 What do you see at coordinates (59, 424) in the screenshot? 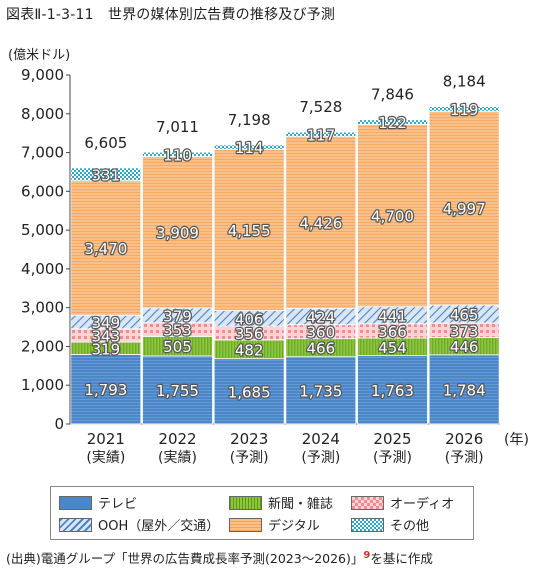
I see `y-tick-label: 0` at bounding box center [59, 424].